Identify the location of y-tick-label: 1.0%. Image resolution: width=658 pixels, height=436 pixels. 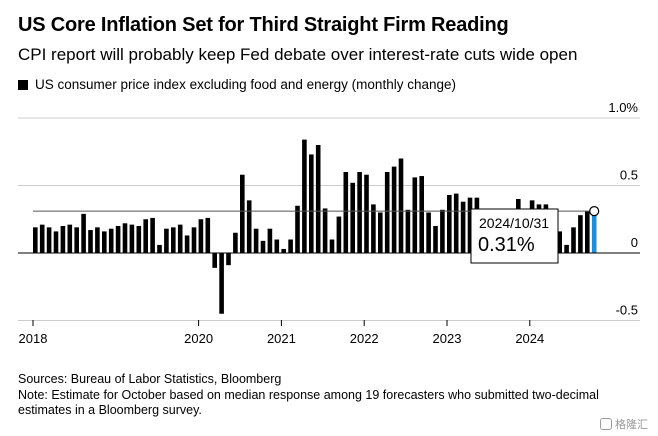
(623, 107).